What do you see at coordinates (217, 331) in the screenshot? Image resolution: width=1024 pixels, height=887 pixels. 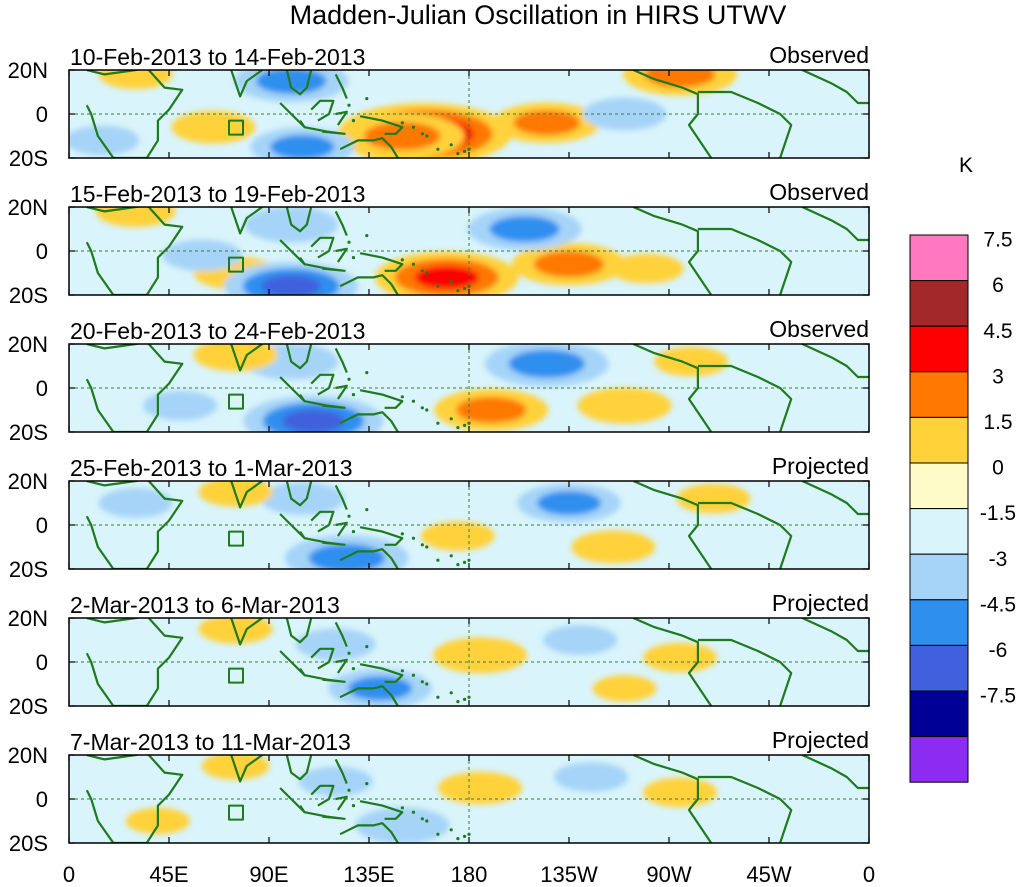 I see `panel-period: 20-Feb-2013 to 24-Feb-2013` at bounding box center [217, 331].